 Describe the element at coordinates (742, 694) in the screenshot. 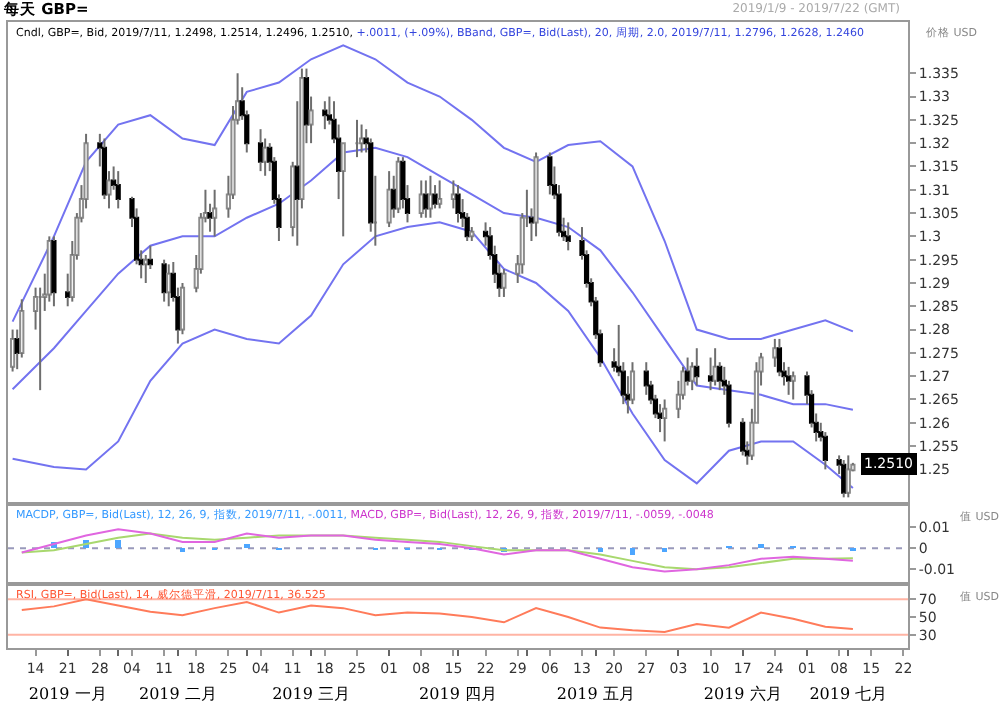

I see `x2-tick-label: 2019 六月` at that location.